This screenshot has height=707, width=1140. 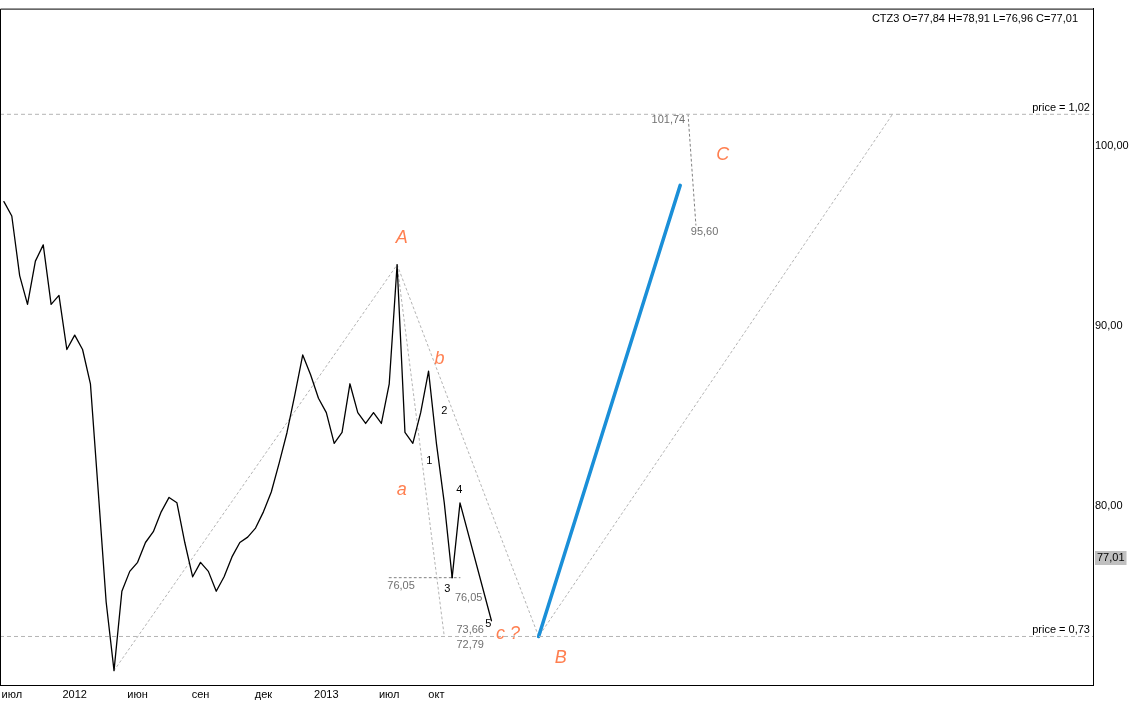 What do you see at coordinates (401, 489) in the screenshot?
I see `annotation: a` at bounding box center [401, 489].